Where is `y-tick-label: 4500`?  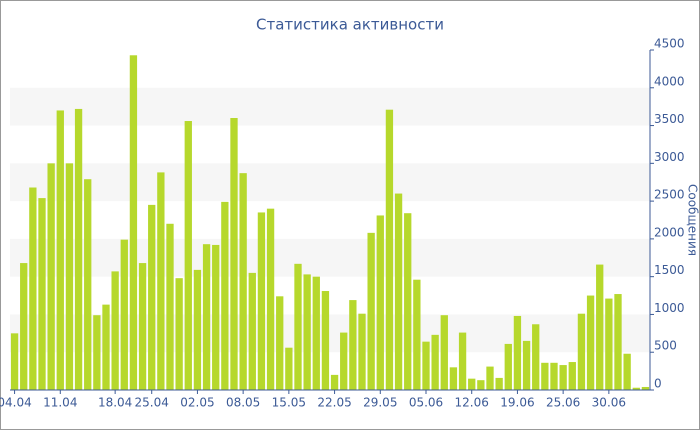
y-tick-label: 4500 is located at coordinates (669, 44).